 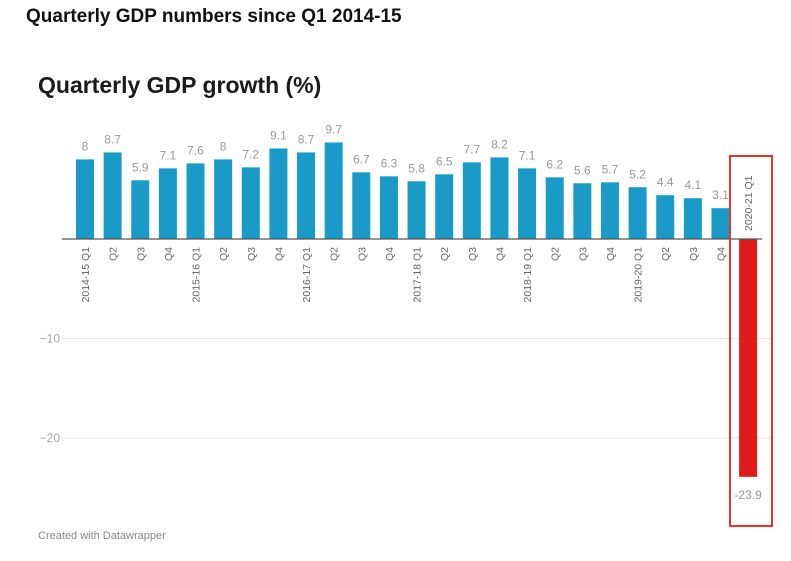 What do you see at coordinates (444, 161) in the screenshot?
I see `data-label: 6.5` at bounding box center [444, 161].